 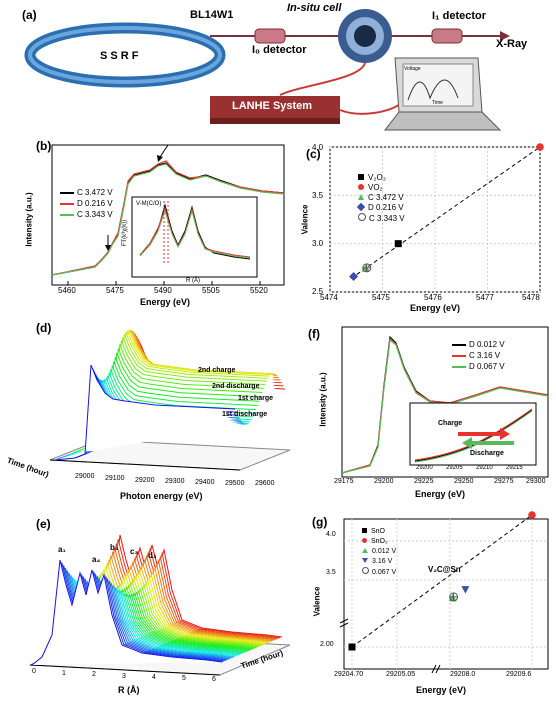 What do you see at coordinates (125, 55) in the screenshot?
I see `storage-ring-highlight` at bounding box center [125, 55].